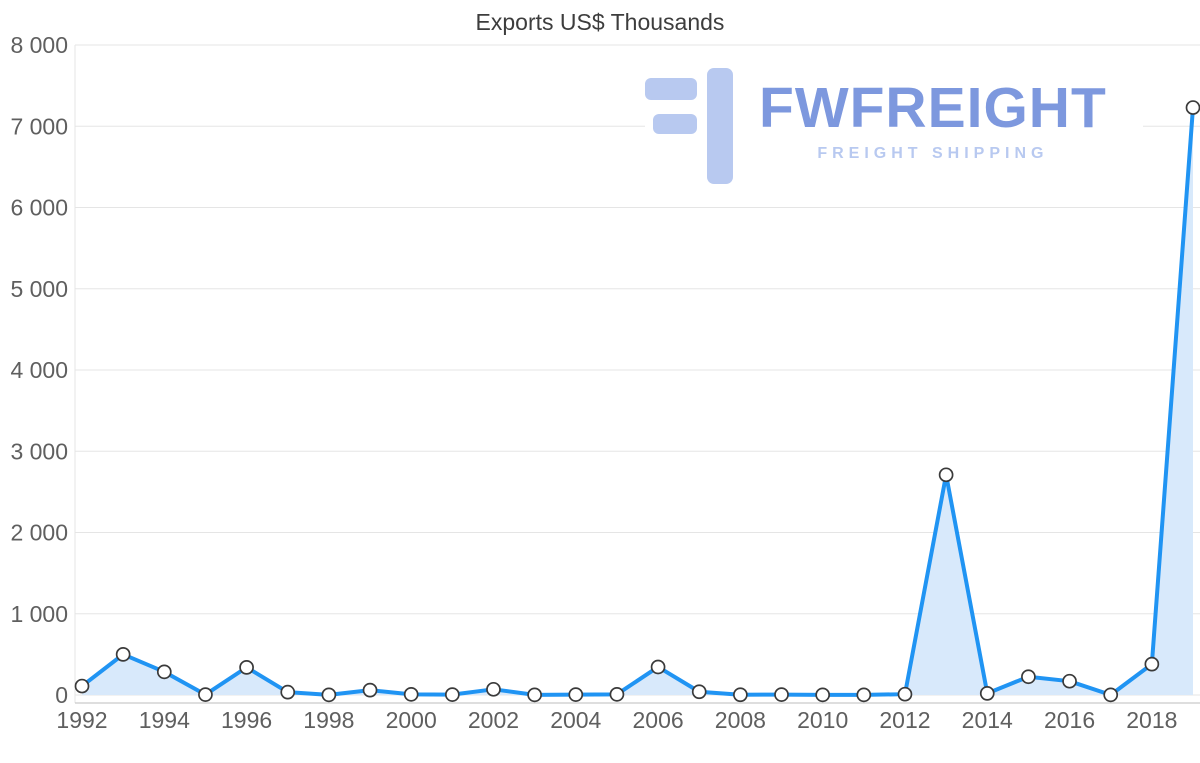 Image resolution: width=1200 pixels, height=763 pixels. I want to click on x-tick-label: 2000, so click(411, 720).